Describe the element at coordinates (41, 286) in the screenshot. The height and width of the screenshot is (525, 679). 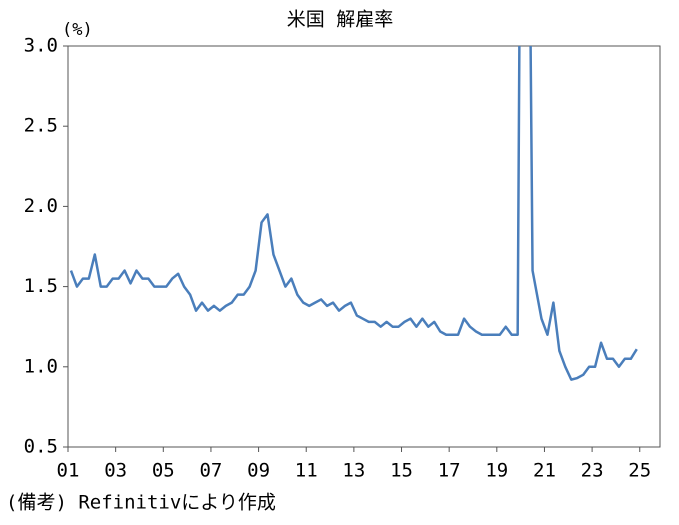
I see `y-tick-label: 1.5` at that location.